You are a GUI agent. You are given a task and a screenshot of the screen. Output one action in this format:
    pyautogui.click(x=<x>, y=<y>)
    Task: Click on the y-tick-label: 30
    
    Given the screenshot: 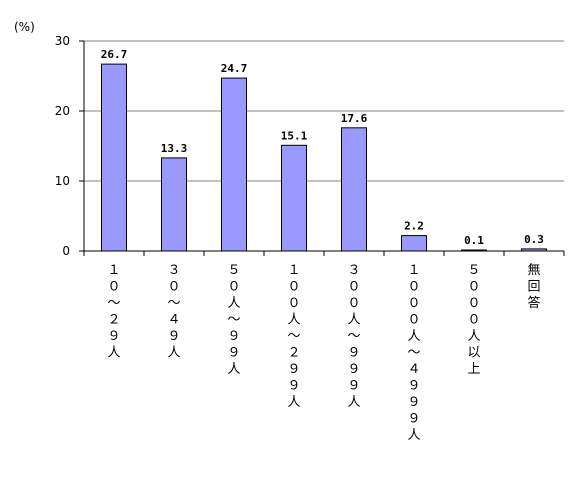 What is the action you would take?
    pyautogui.click(x=62, y=41)
    